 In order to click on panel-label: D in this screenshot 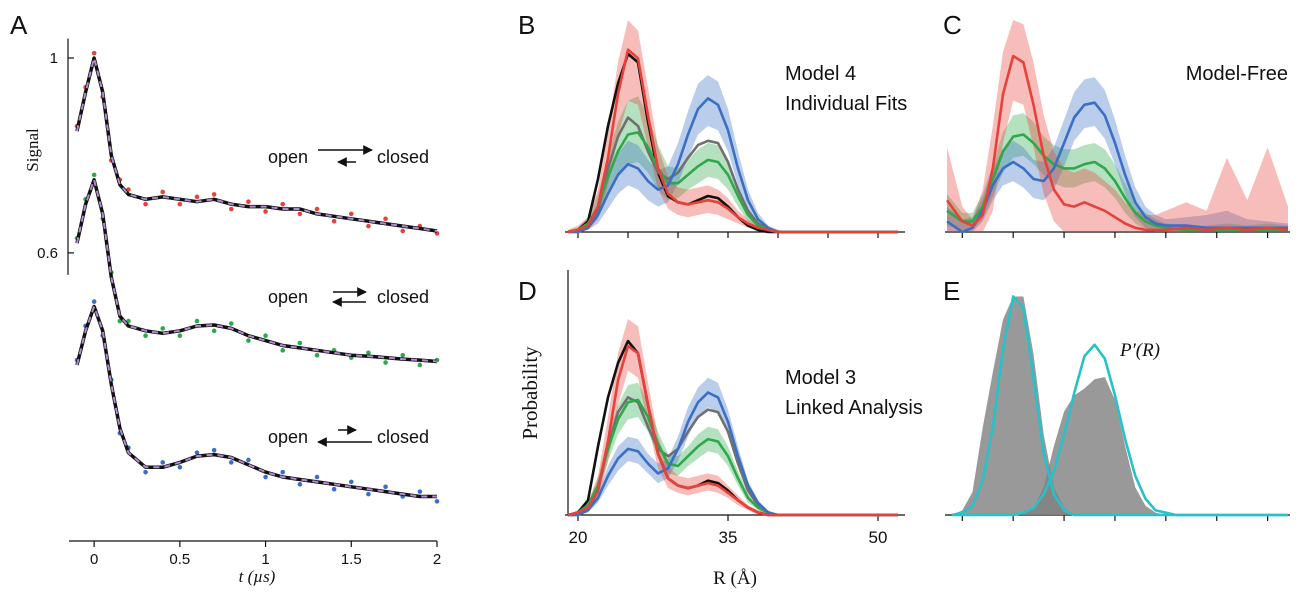, I will do `click(527, 291)`.